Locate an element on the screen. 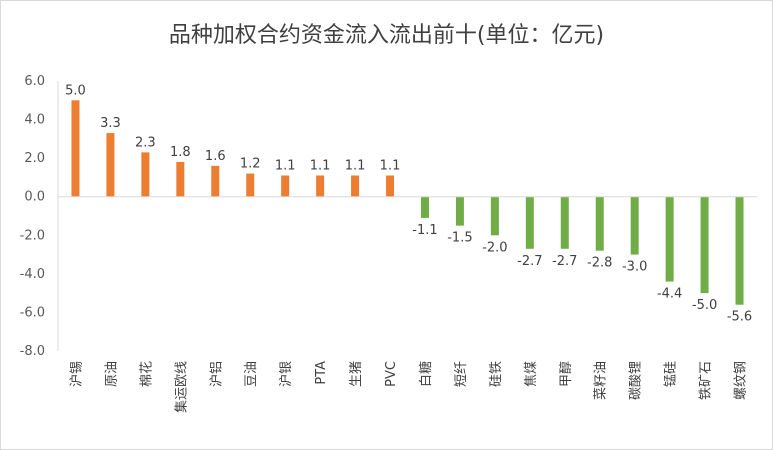 This screenshot has height=450, width=773. category-label: 锰硅 is located at coordinates (671, 374).